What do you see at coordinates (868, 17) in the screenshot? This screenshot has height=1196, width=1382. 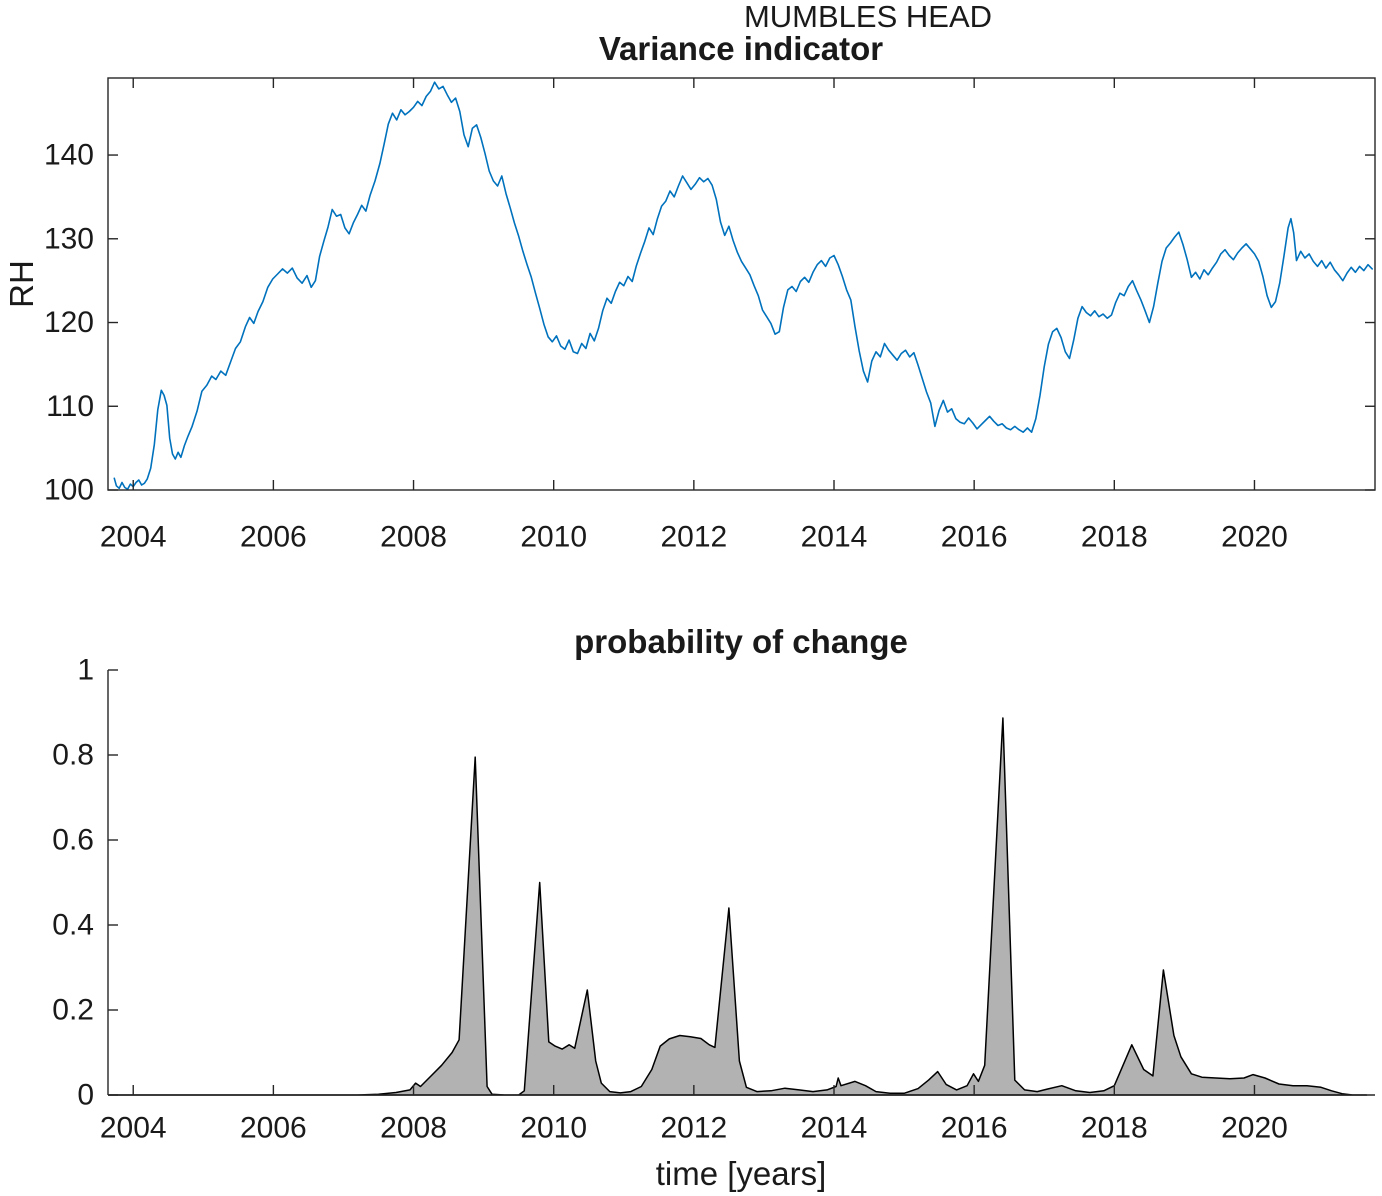 I see `figure-suptitle: MUMBLES HEAD` at bounding box center [868, 17].